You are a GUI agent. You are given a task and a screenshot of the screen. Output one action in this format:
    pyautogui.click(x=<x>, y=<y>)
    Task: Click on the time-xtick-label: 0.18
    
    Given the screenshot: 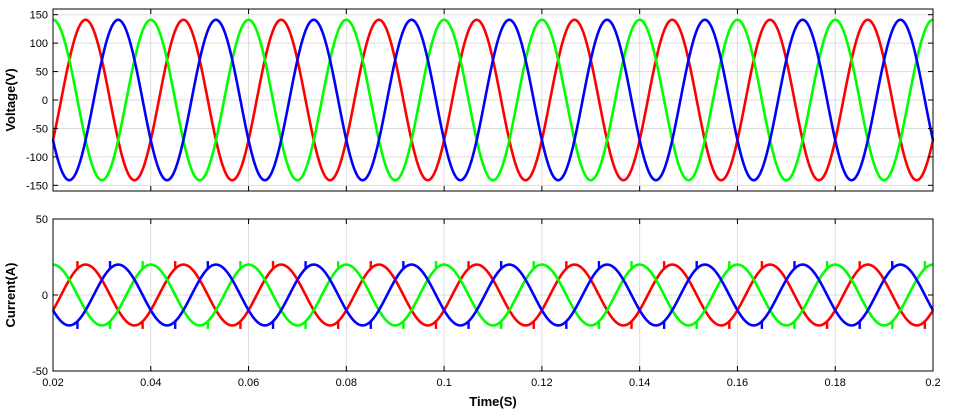 What is the action you would take?
    pyautogui.click(x=835, y=383)
    